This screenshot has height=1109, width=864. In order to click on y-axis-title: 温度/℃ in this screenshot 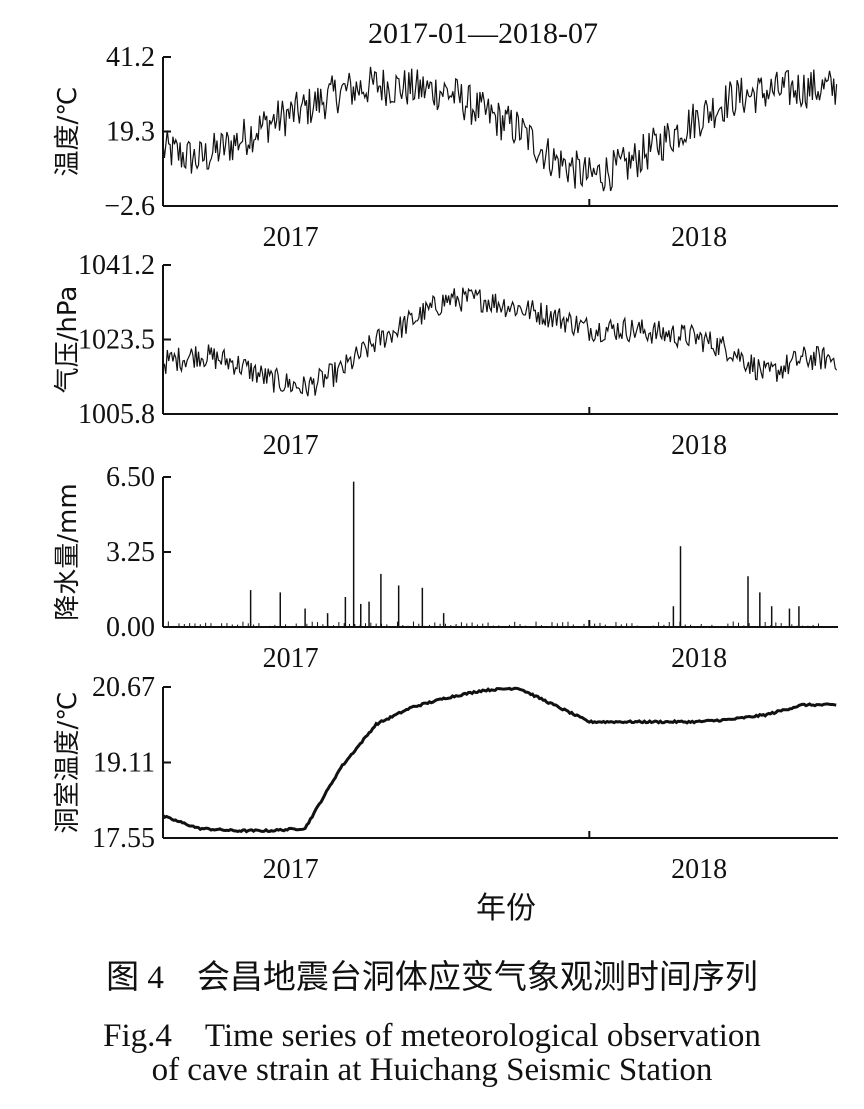, I will do `click(68, 132)`.